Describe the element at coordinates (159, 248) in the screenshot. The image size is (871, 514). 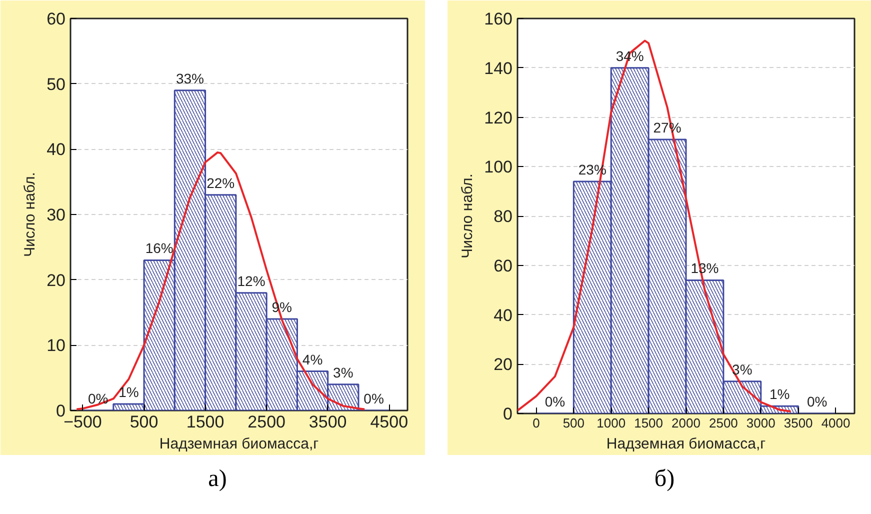
I see `annotation: 16%` at that location.